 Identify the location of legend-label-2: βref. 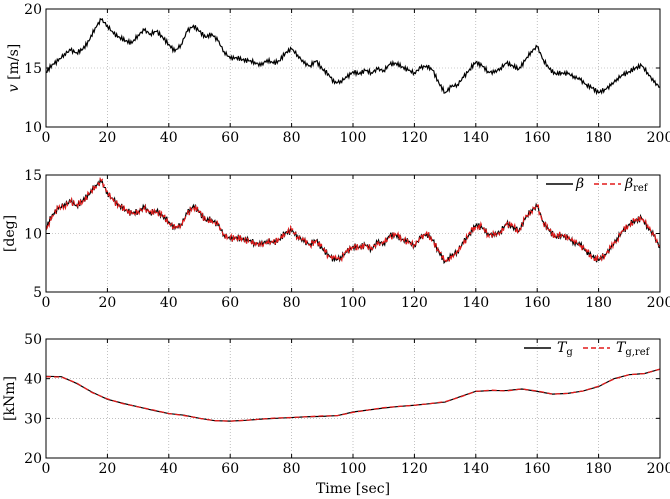
(636, 185).